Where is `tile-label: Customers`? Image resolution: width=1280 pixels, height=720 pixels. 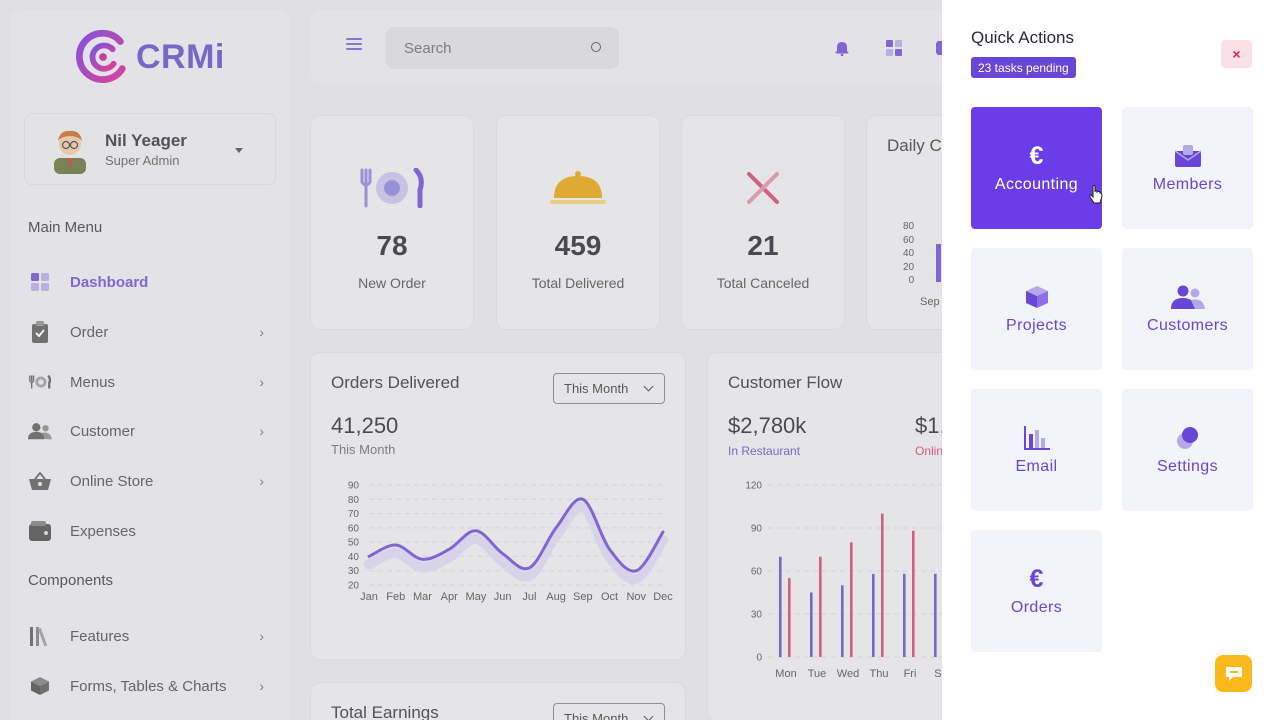
tile-label: Customers is located at coordinates (1187, 325).